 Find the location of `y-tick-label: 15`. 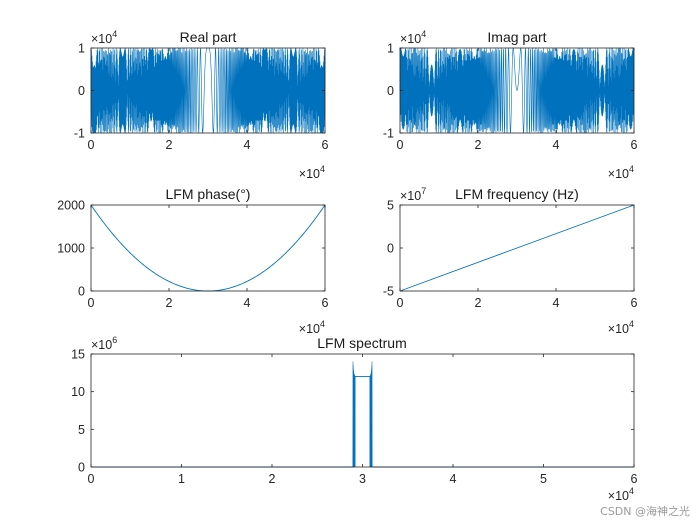

y-tick-label: 15 is located at coordinates (78, 355).